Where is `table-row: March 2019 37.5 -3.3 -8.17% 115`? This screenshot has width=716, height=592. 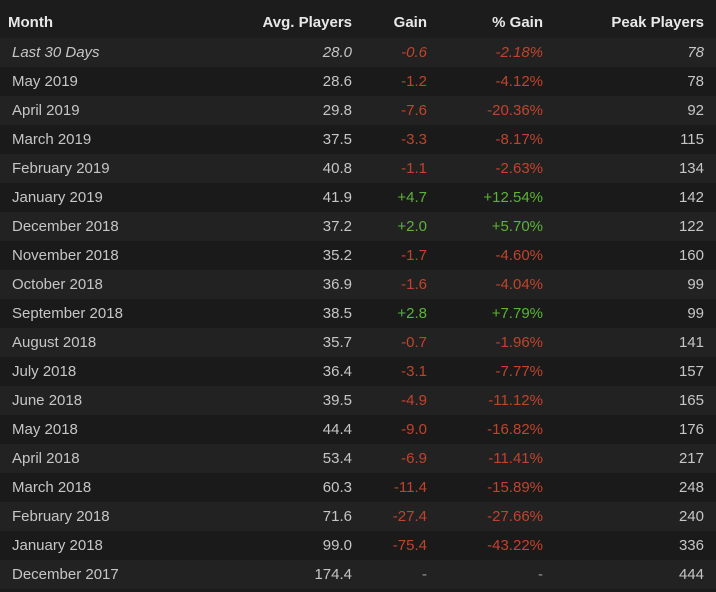
table-row: March 2019 37.5 -3.3 -8.17% 115 is located at coordinates (358, 139).